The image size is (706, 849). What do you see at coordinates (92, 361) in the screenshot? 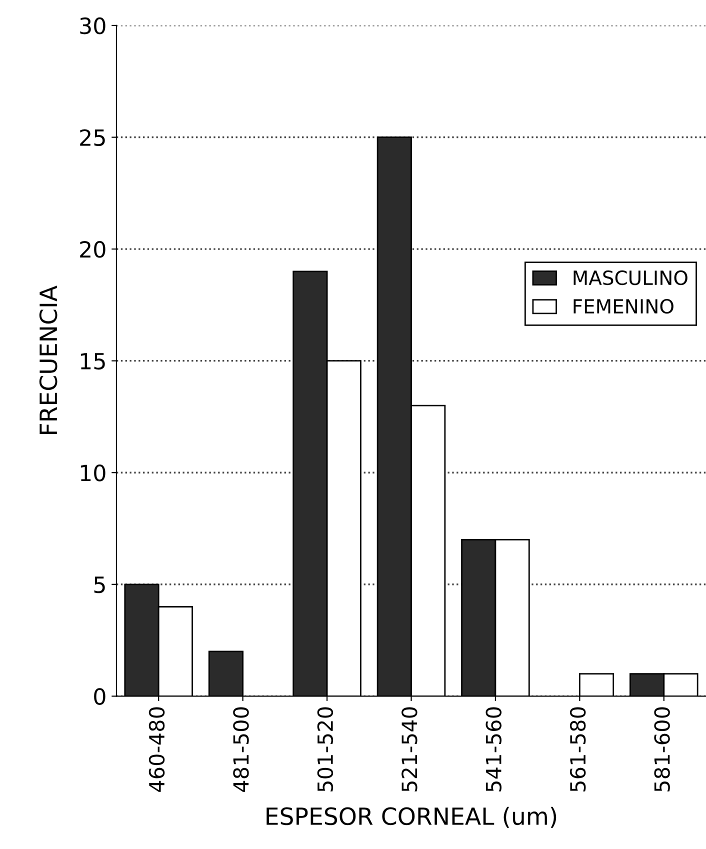
I see `y-tick-label: 15` at bounding box center [92, 361].